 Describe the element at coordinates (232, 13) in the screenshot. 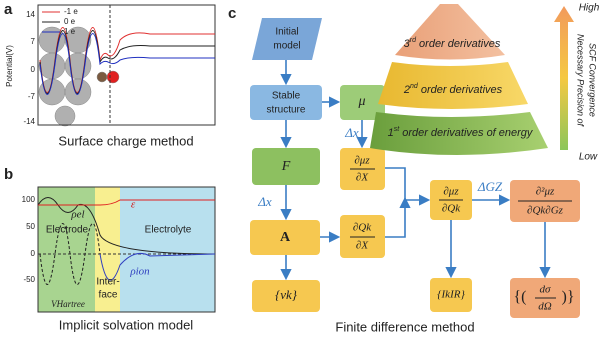

I see `panel-label: c` at that location.